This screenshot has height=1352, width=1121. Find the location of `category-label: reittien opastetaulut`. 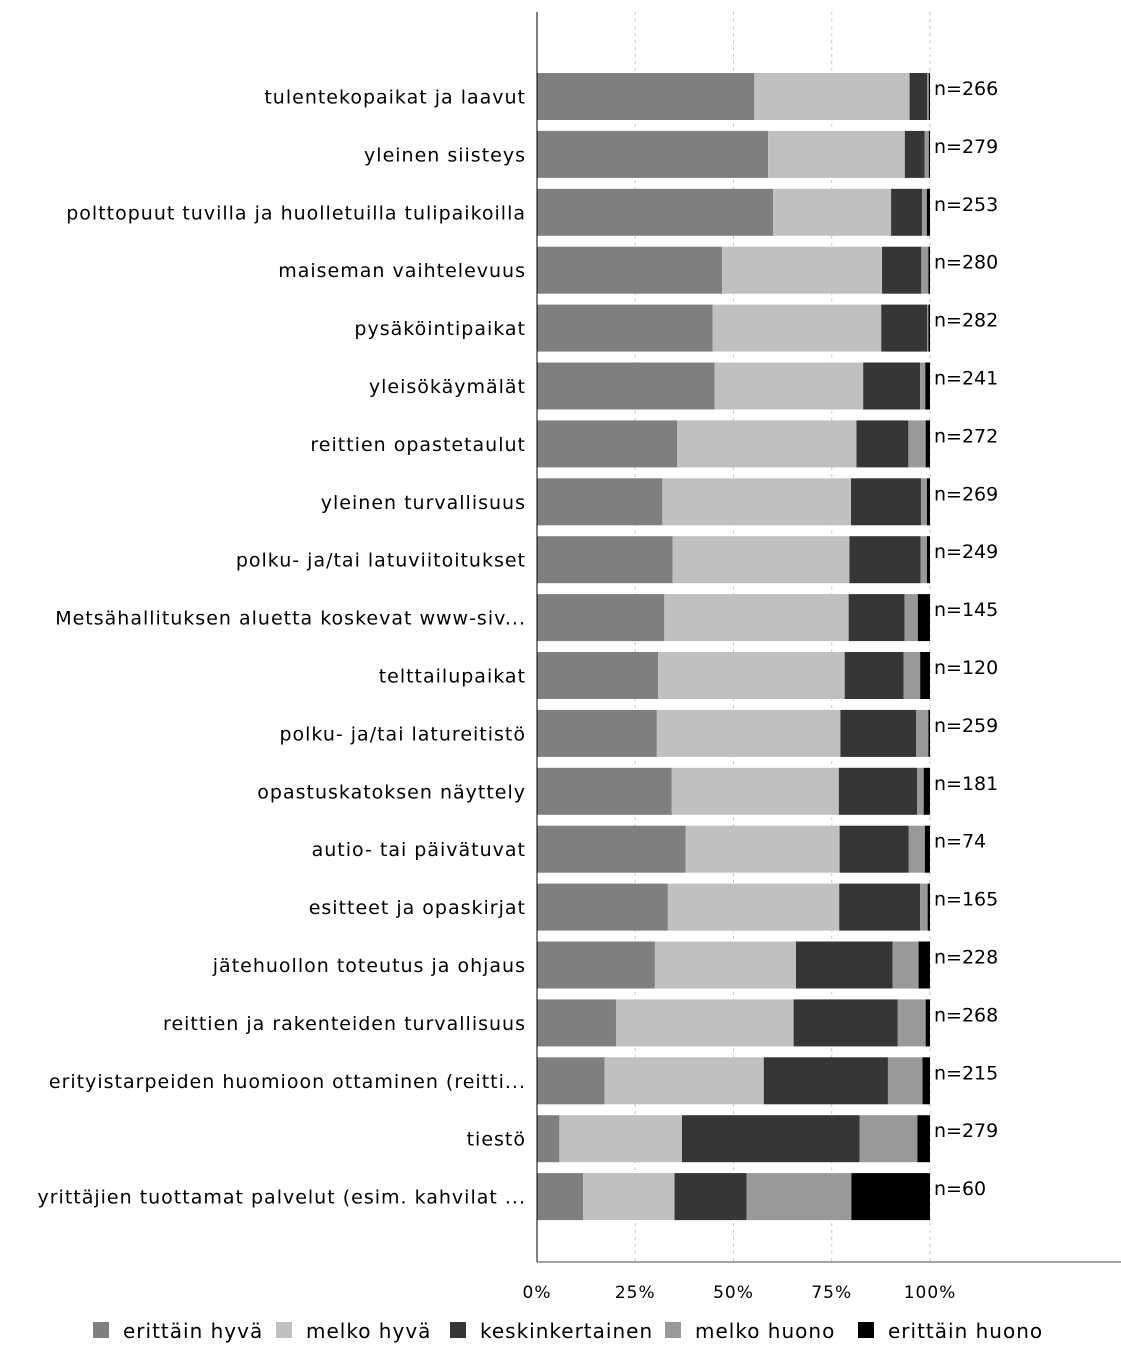

category-label: reittien opastetaulut is located at coordinates (418, 445).